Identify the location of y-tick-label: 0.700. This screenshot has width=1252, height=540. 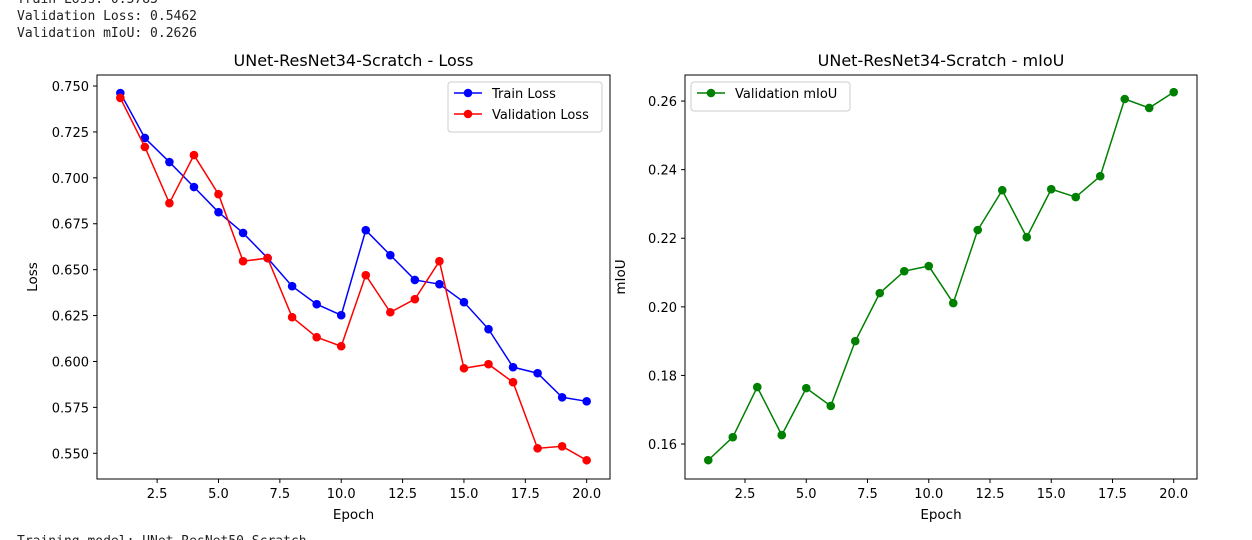
(70, 179).